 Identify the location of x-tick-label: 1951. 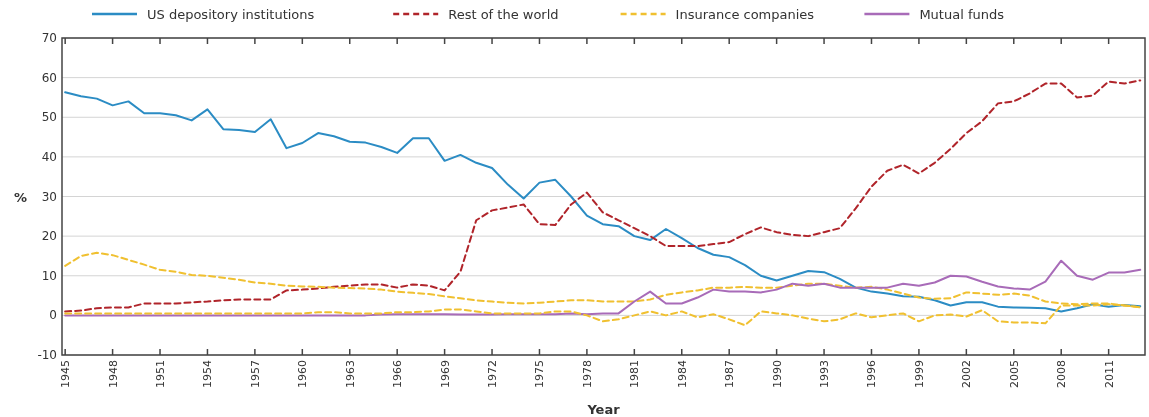
(161, 374).